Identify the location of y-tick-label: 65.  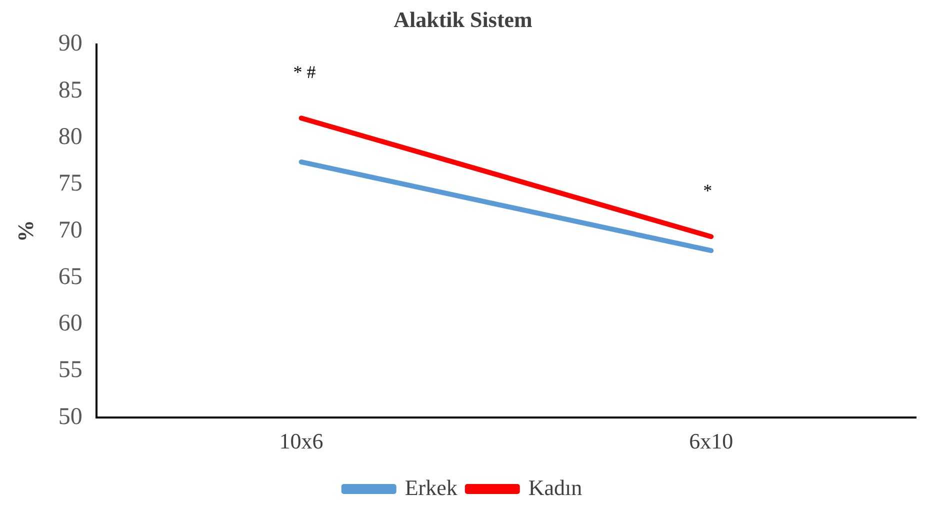
(70, 277).